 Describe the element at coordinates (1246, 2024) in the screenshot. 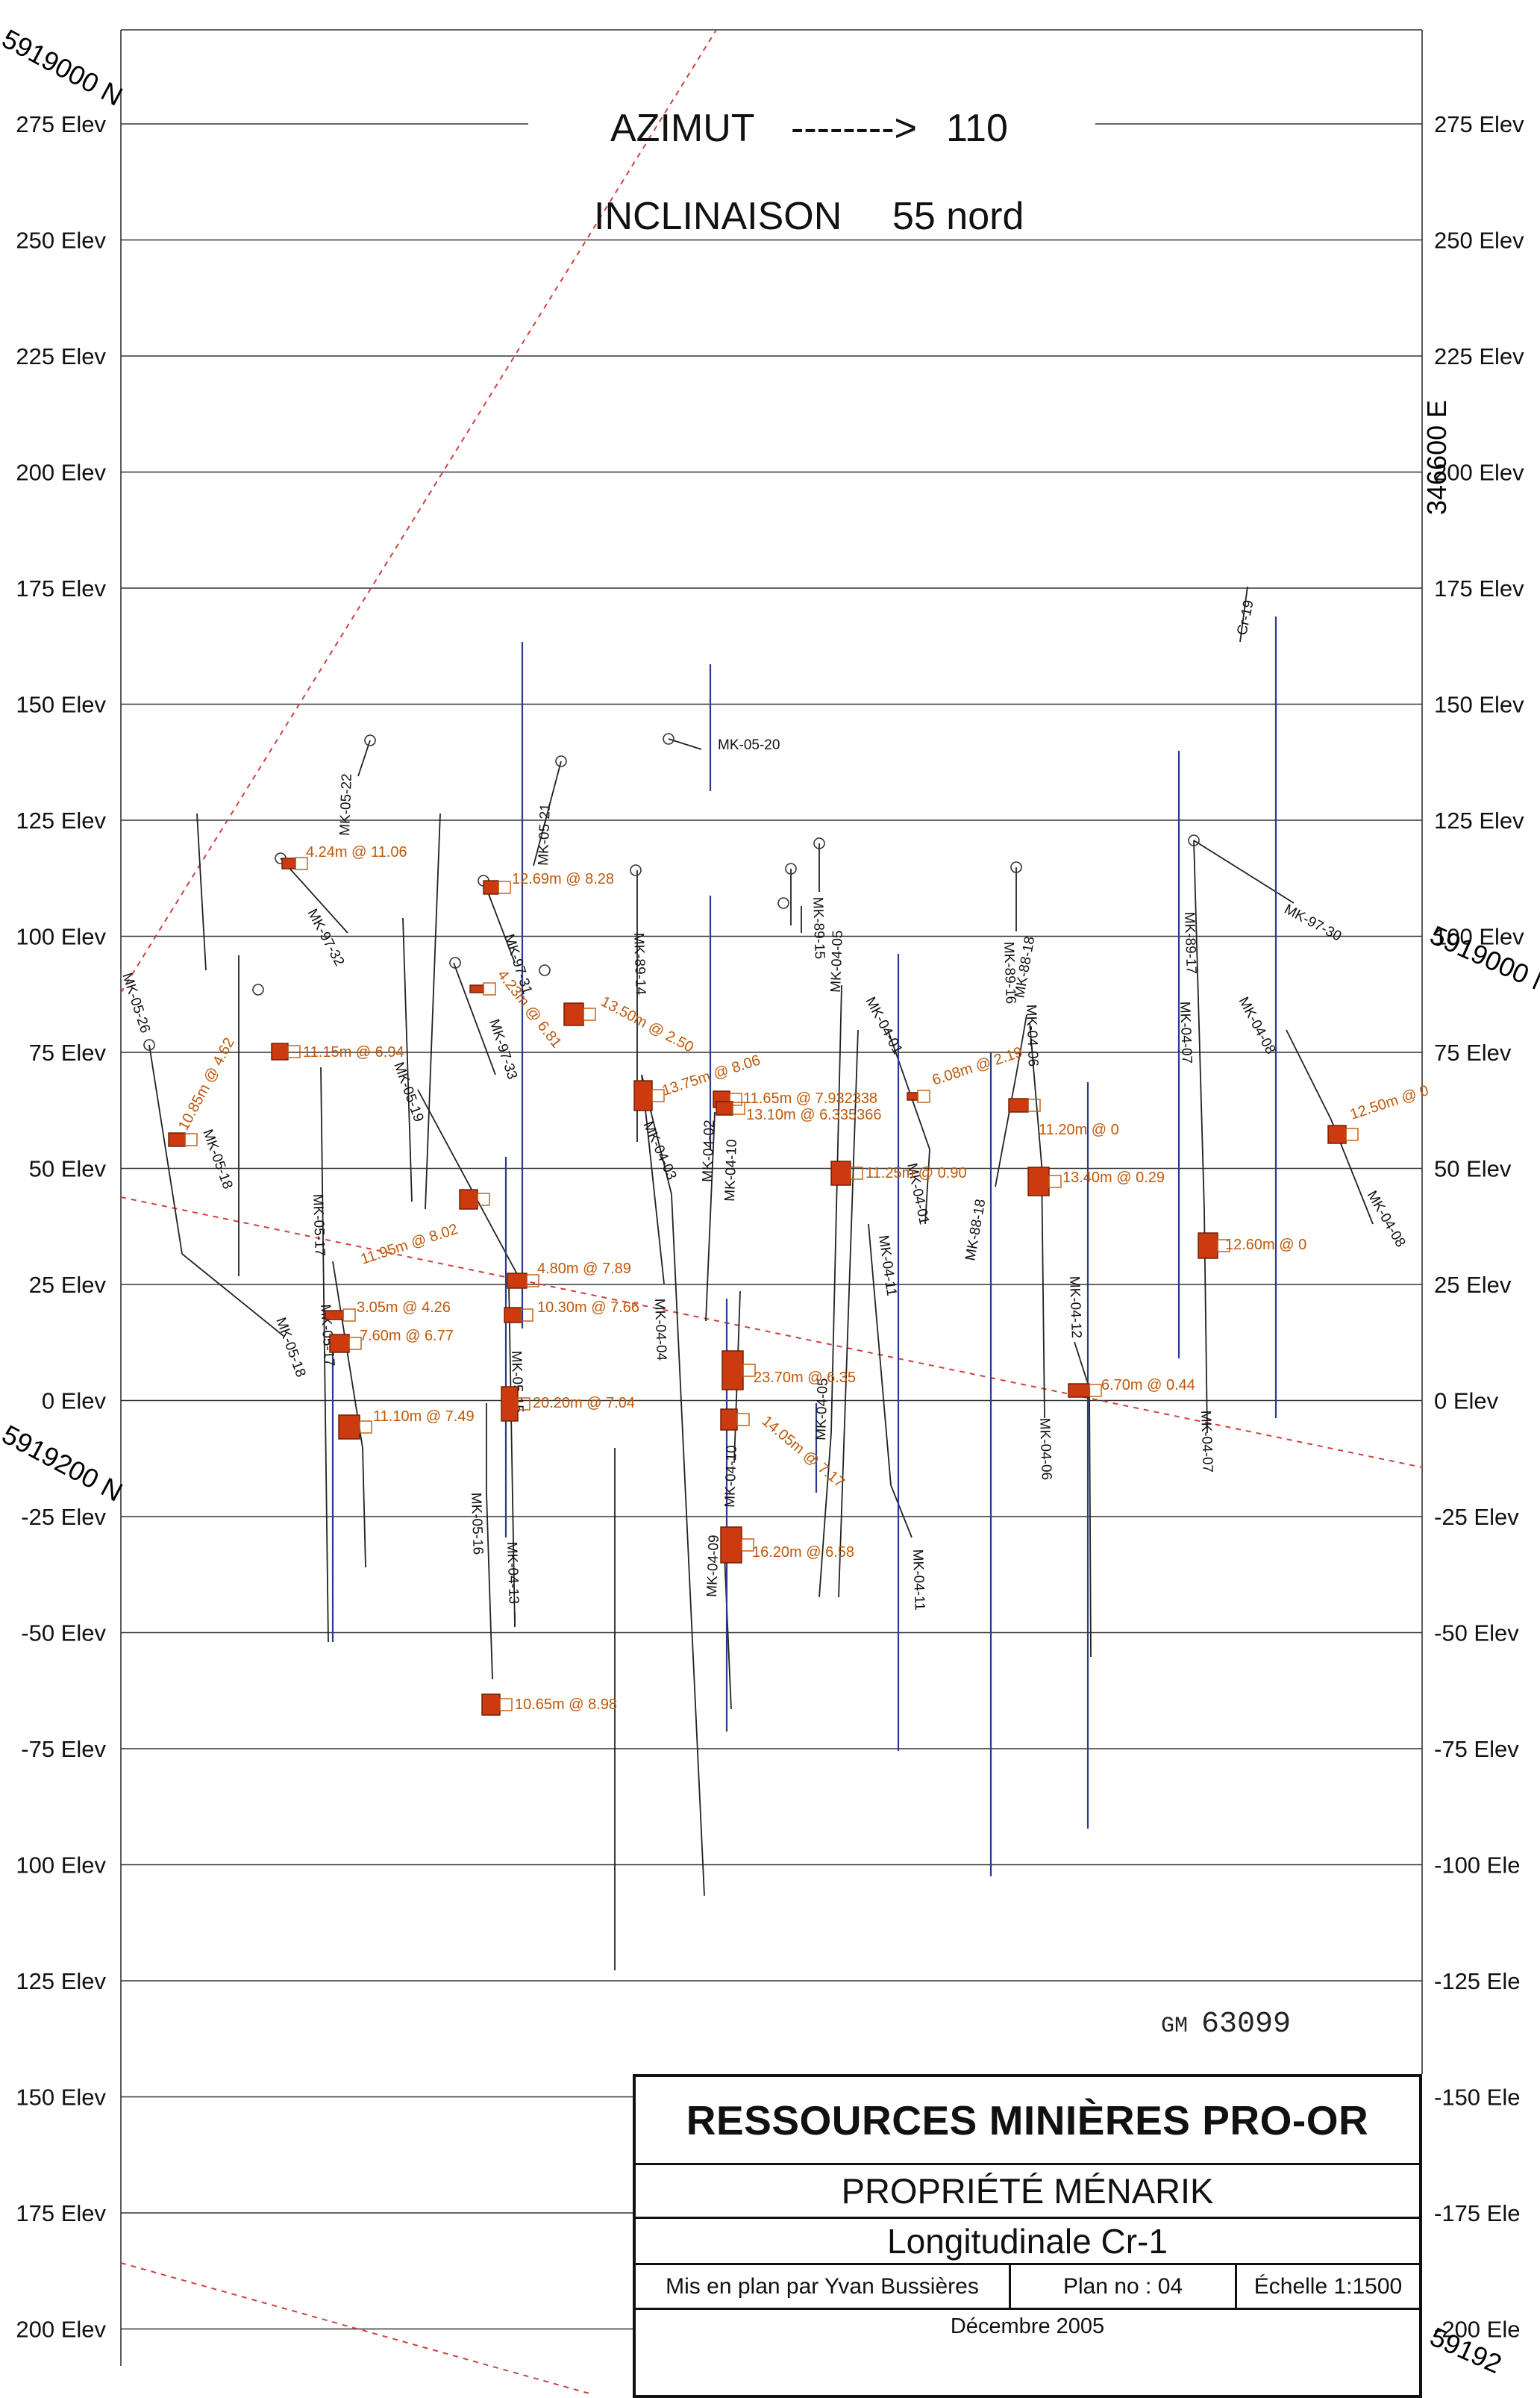

I see `gm-stamp-number: 63099` at that location.